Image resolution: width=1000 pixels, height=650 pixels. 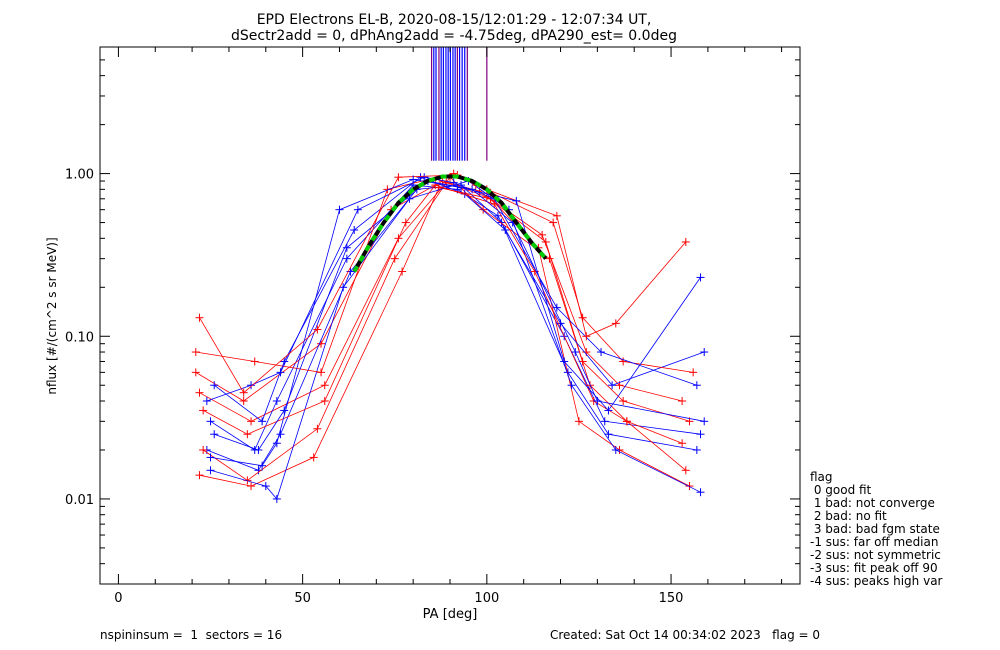 I want to click on legend-title: flag, so click(x=821, y=477).